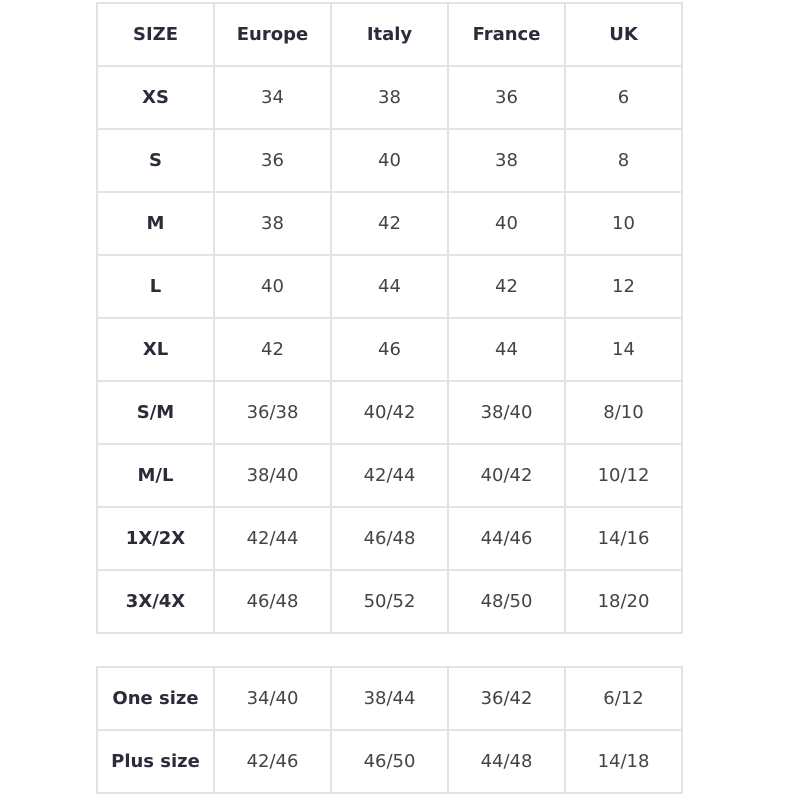  I want to click on size-label: 1X/2X, so click(155, 538).